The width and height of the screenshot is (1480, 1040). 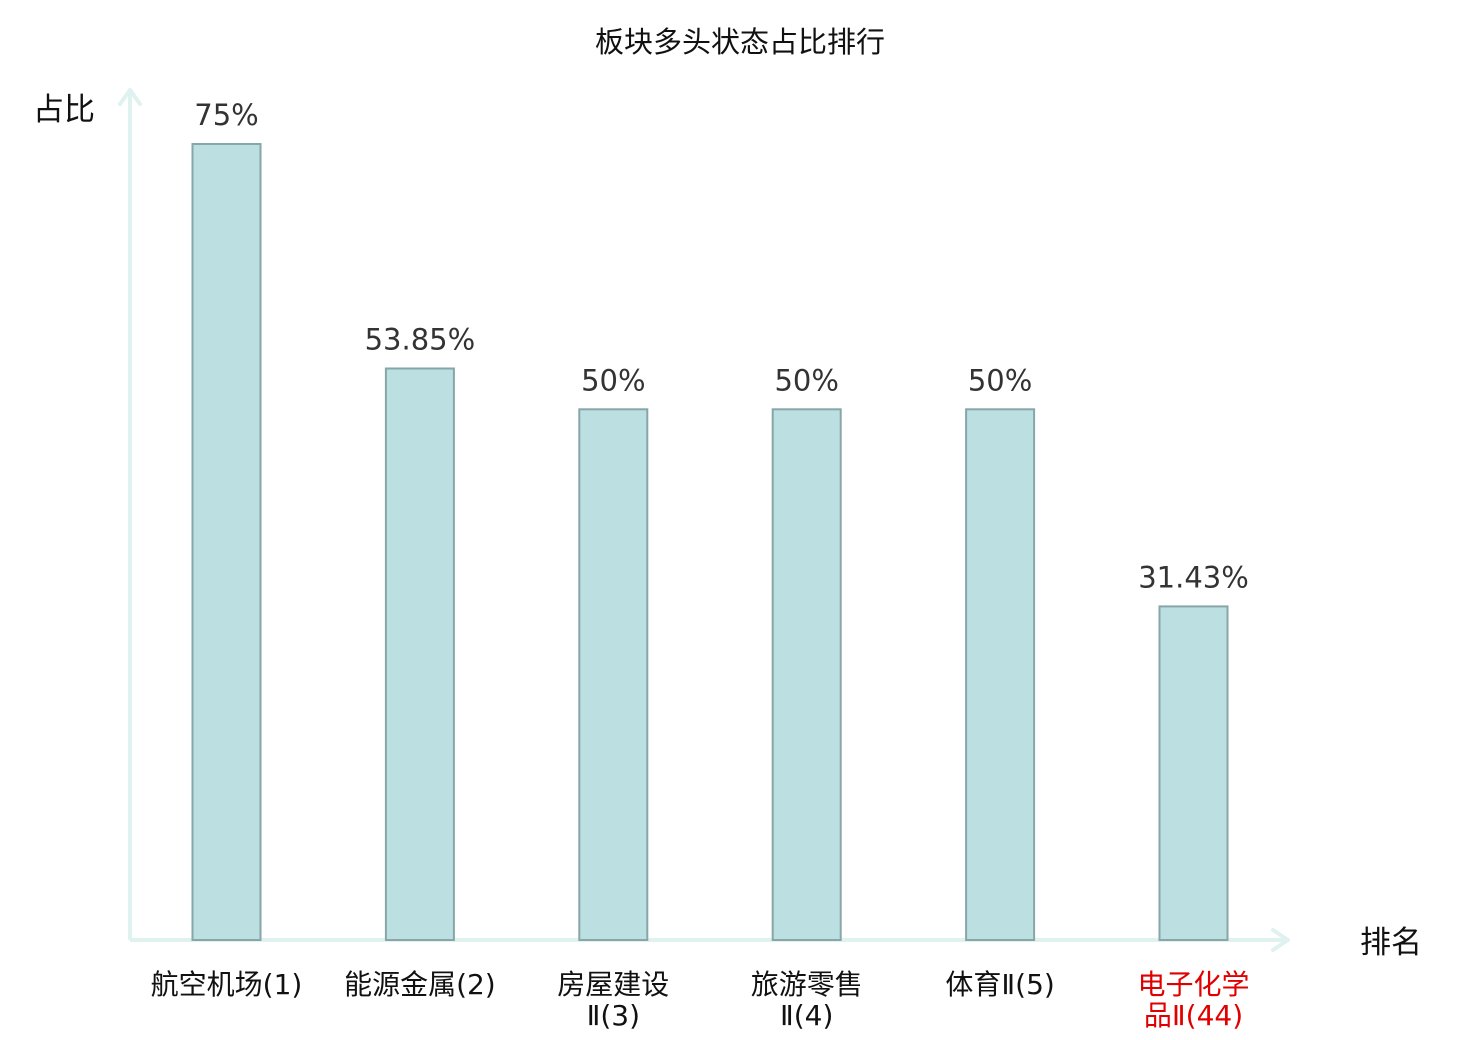 I want to click on category-label-3-line-1: 房屋建设, so click(x=613, y=984).